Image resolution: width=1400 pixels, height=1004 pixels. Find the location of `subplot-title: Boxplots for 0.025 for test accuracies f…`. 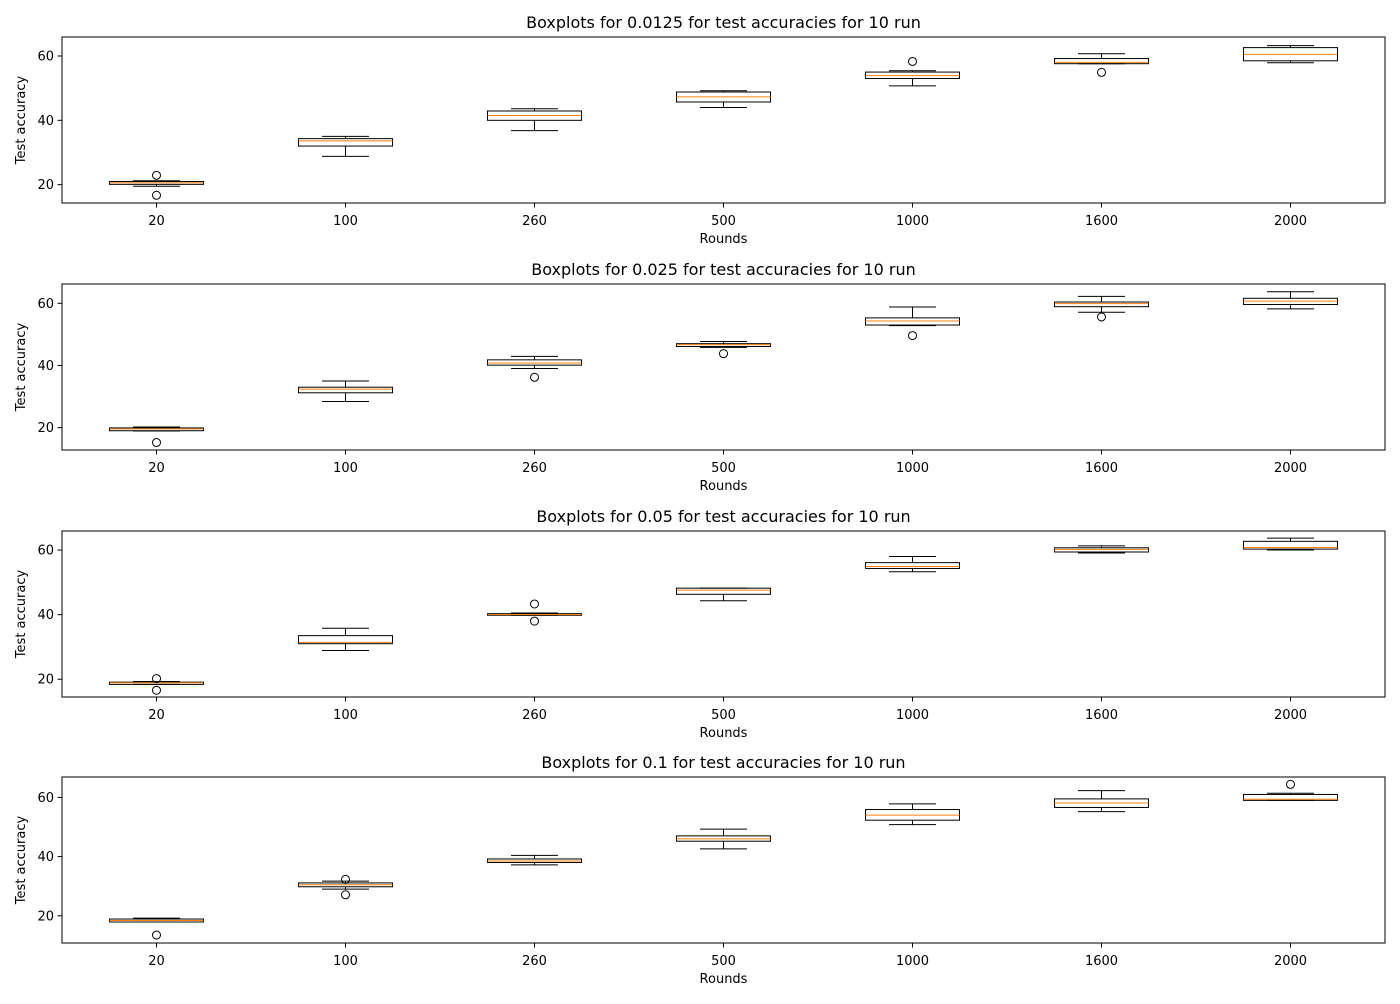

subplot-title: Boxplots for 0.025 for test accuracies f… is located at coordinates (723, 269).